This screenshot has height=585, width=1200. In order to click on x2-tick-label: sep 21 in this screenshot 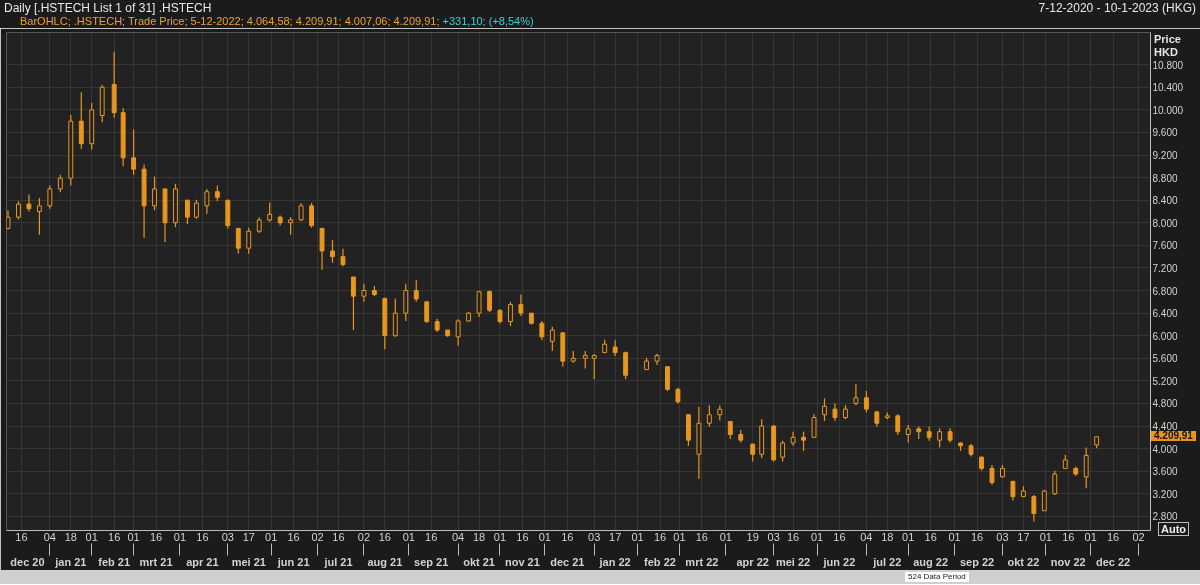, I will do `click(431, 561)`.